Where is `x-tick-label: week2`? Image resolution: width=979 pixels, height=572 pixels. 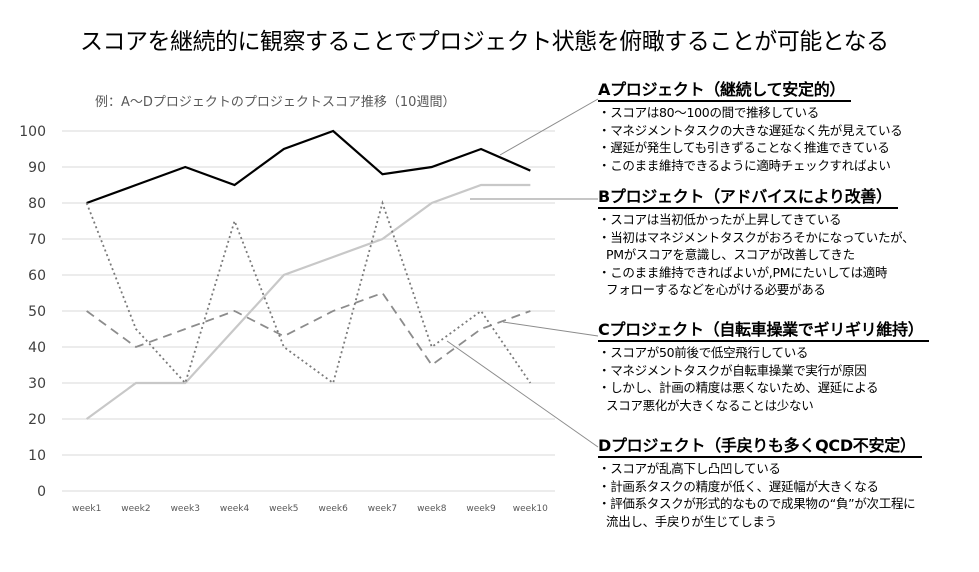
x-tick-label: week2 is located at coordinates (135, 509).